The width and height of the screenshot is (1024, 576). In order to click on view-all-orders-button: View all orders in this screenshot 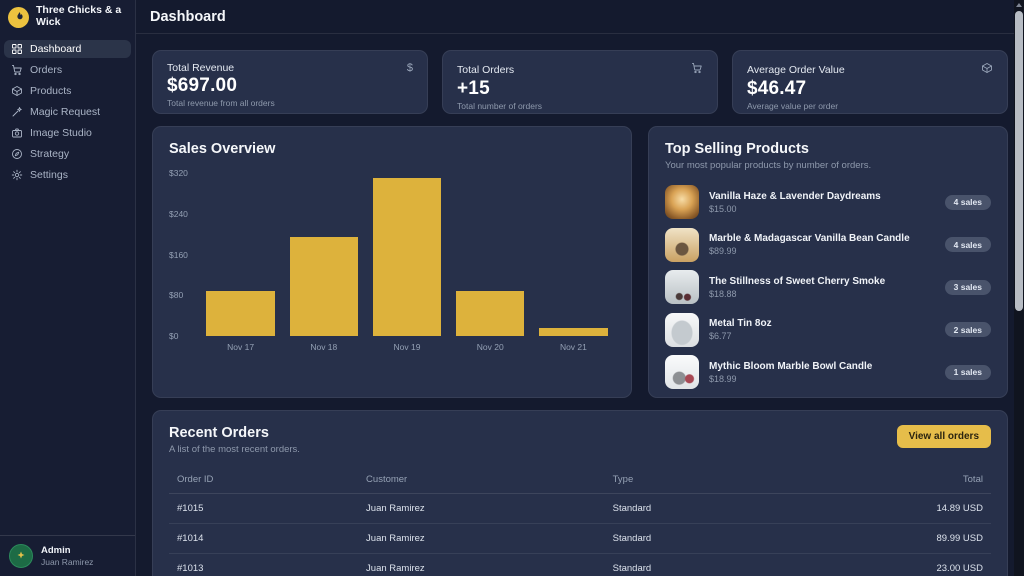, I will do `click(943, 436)`.